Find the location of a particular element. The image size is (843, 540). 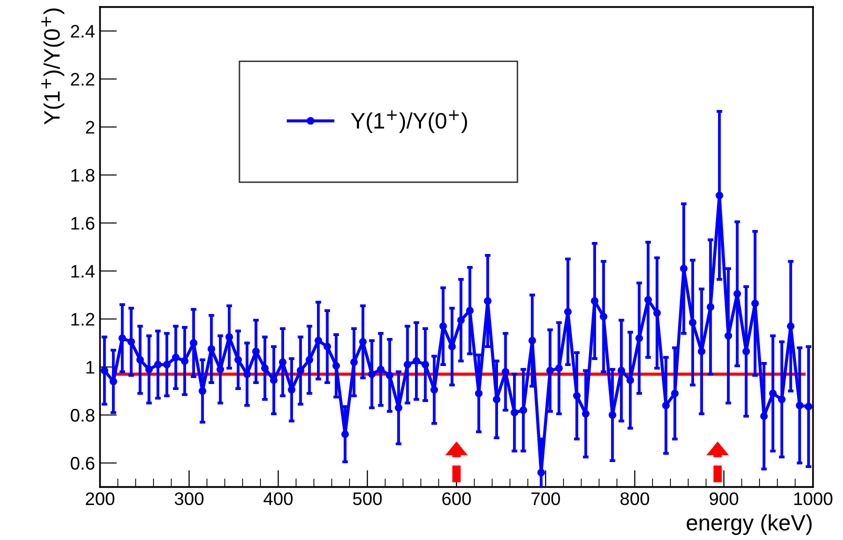

y-tick-label: 1.4 is located at coordinates (83, 271).